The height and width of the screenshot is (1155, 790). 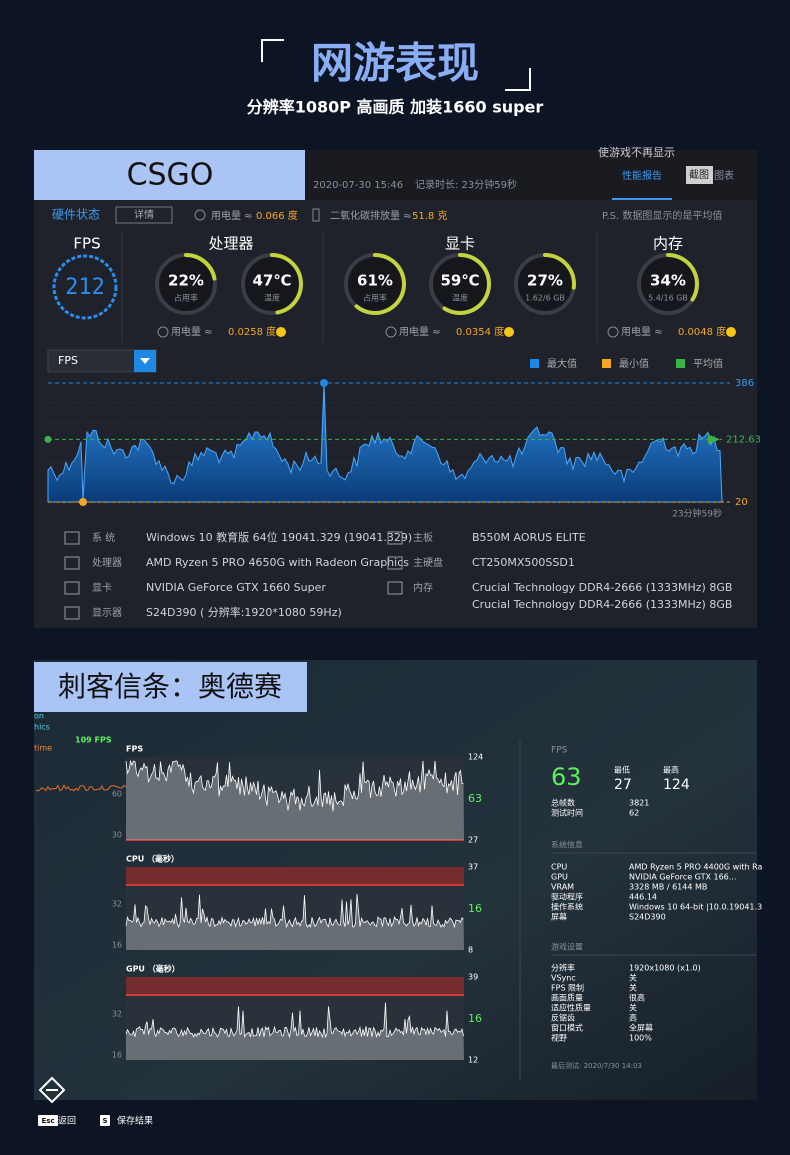 What do you see at coordinates (559, 877) in the screenshot?
I see `system-label: GPU` at bounding box center [559, 877].